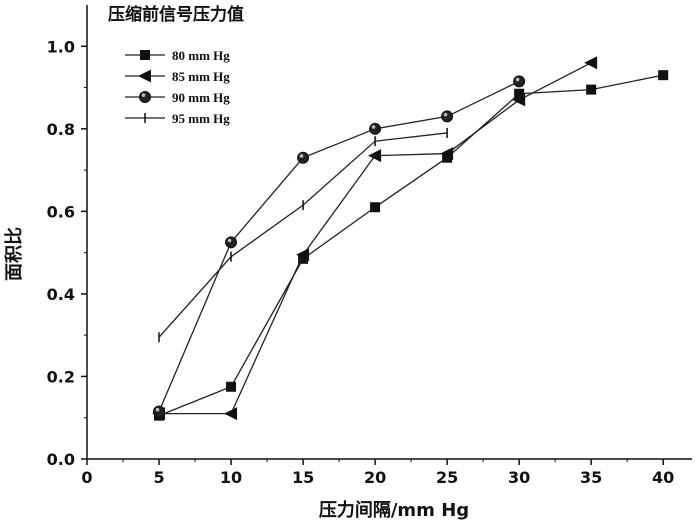 Image resolution: width=700 pixels, height=530 pixels. What do you see at coordinates (158, 477) in the screenshot?
I see `x-tick-label: 5` at bounding box center [158, 477].